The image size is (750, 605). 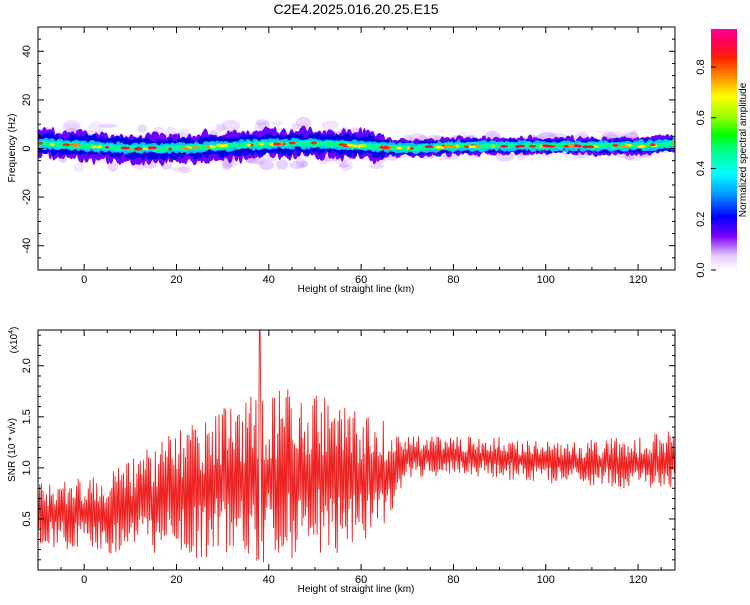 I want to click on snr-x-tick-label-0: 0, so click(x=84, y=580).